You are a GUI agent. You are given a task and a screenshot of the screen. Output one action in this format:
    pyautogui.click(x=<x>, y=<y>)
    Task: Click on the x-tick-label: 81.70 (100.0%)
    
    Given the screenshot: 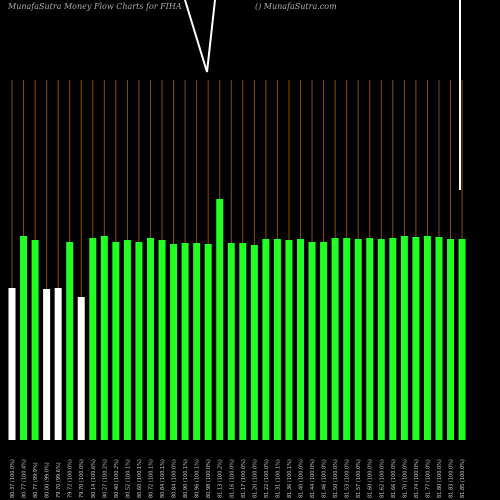 What is the action you would take?
    pyautogui.click(x=405, y=478)
    